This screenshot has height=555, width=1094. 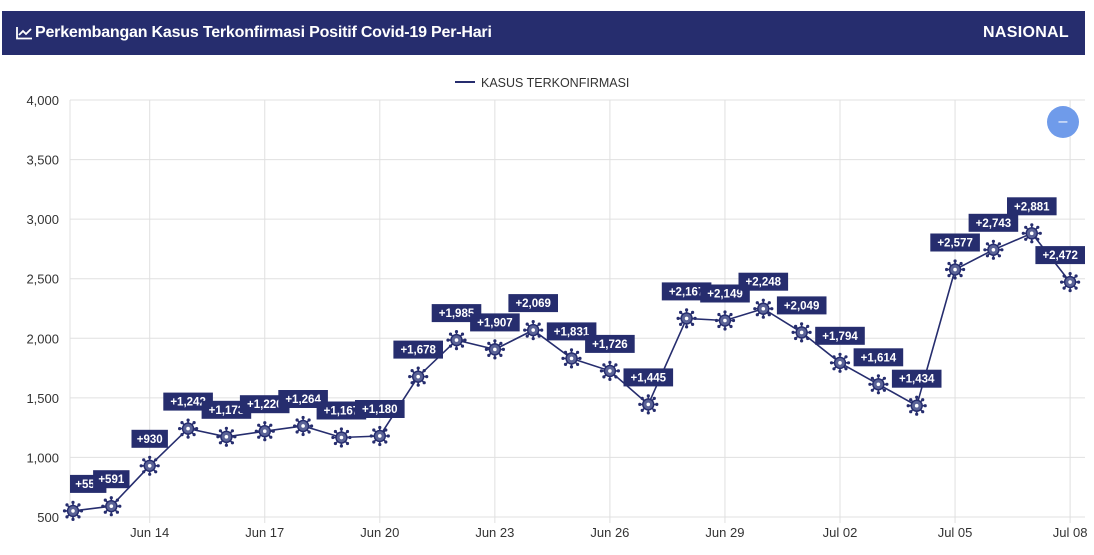 What do you see at coordinates (879, 358) in the screenshot?
I see `data-label: +1,614` at bounding box center [879, 358].